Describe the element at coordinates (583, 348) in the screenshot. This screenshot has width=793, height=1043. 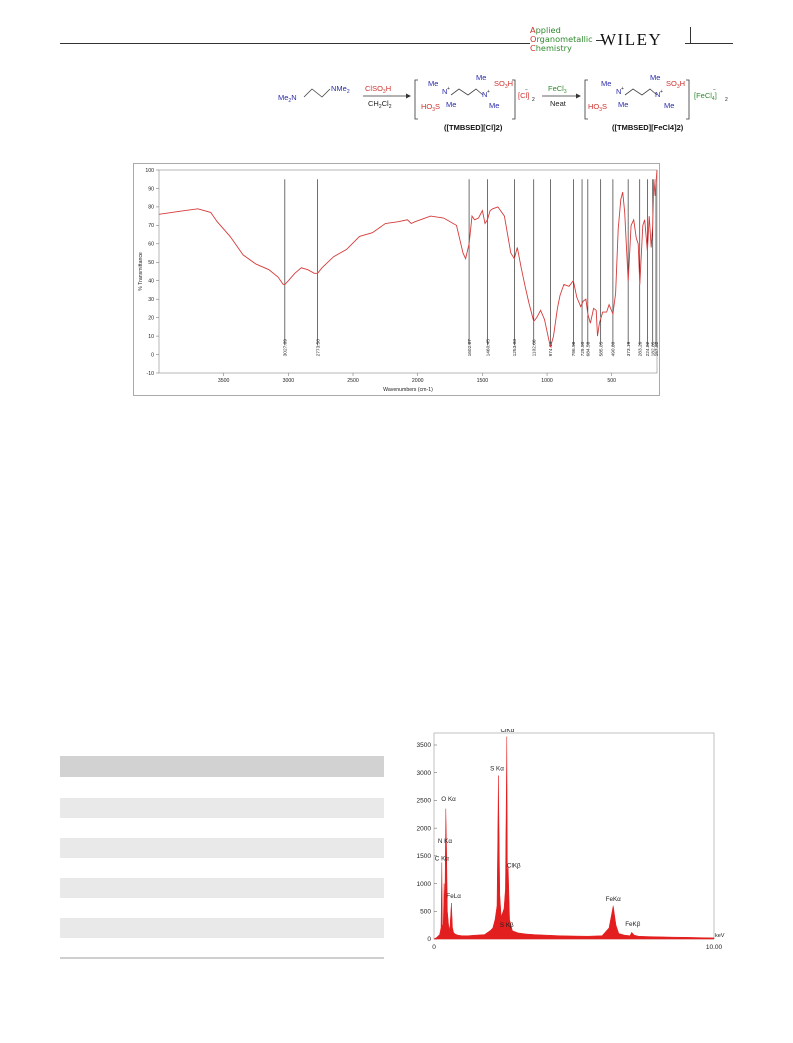
I see `ir-peak-label: 729.50` at that location.